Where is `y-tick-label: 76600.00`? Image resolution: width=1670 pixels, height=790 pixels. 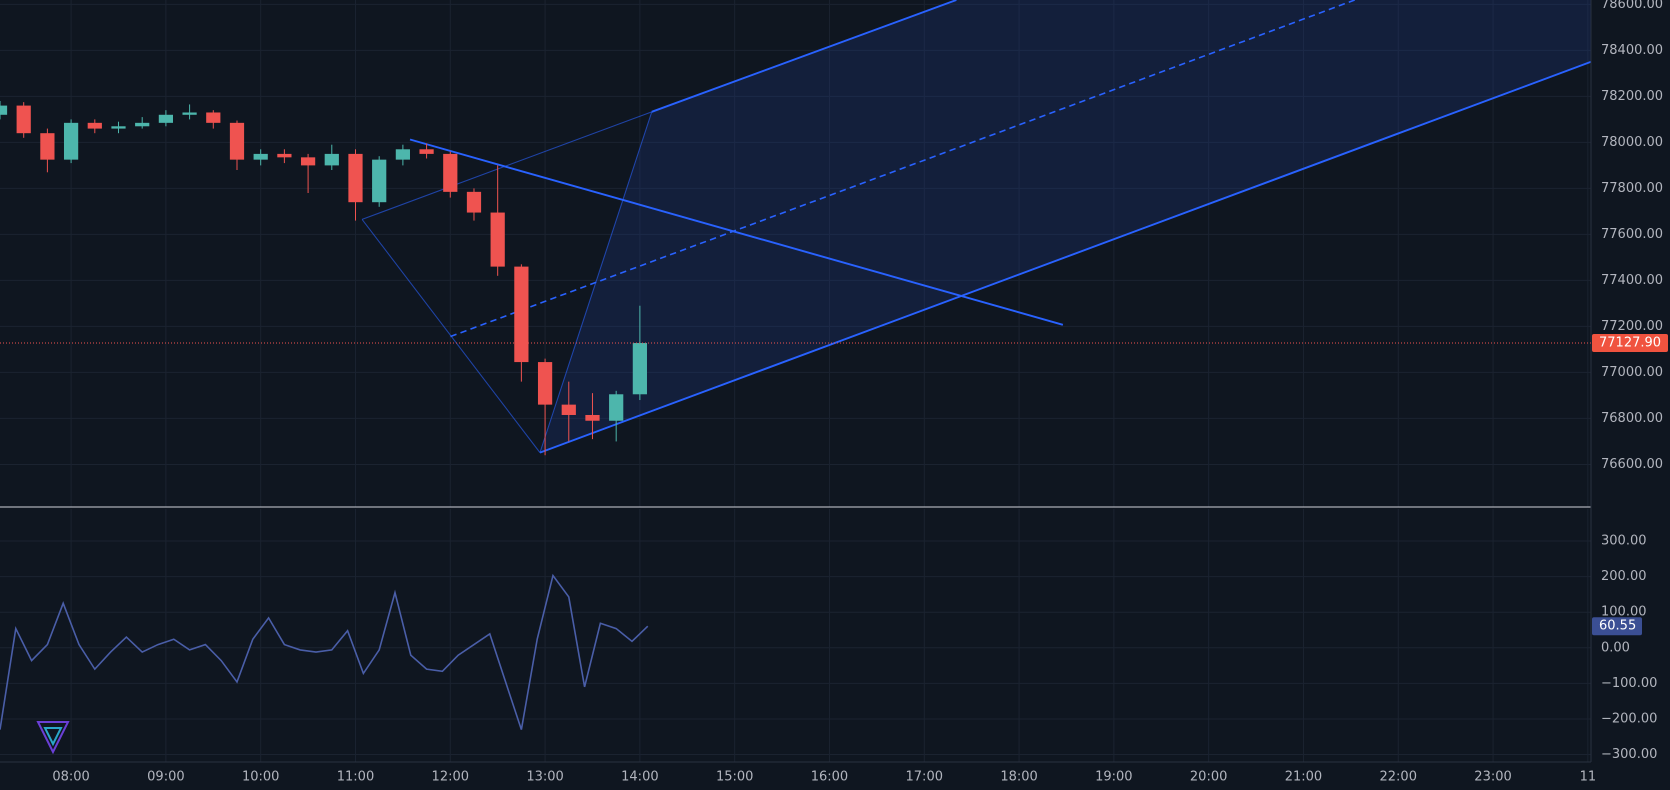
y-tick-label: 76600.00 is located at coordinates (1632, 464).